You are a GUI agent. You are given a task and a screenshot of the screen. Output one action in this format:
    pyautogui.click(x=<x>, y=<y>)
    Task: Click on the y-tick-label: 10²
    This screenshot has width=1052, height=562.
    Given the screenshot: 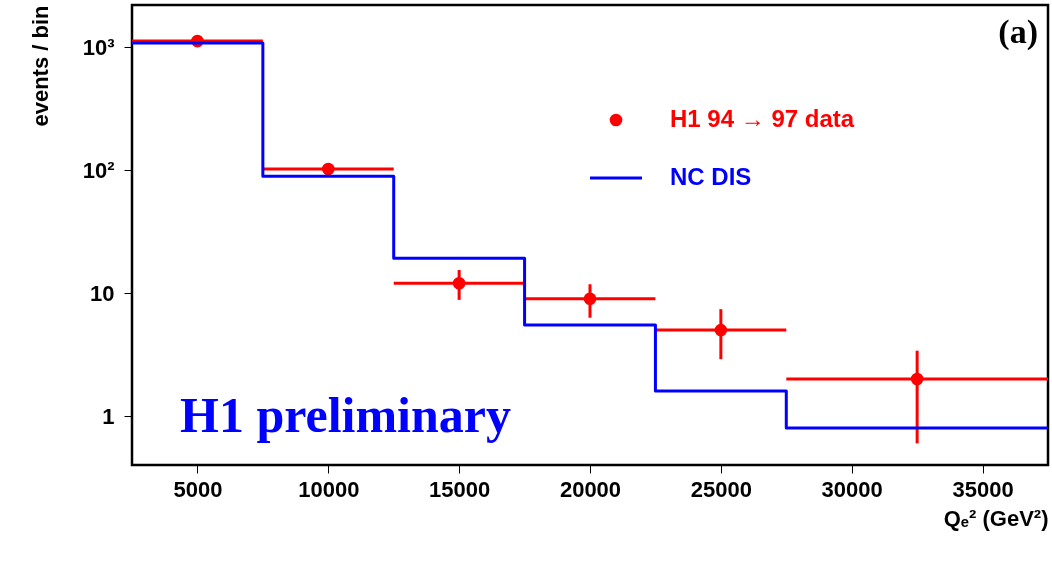 What is the action you would take?
    pyautogui.click(x=98, y=170)
    